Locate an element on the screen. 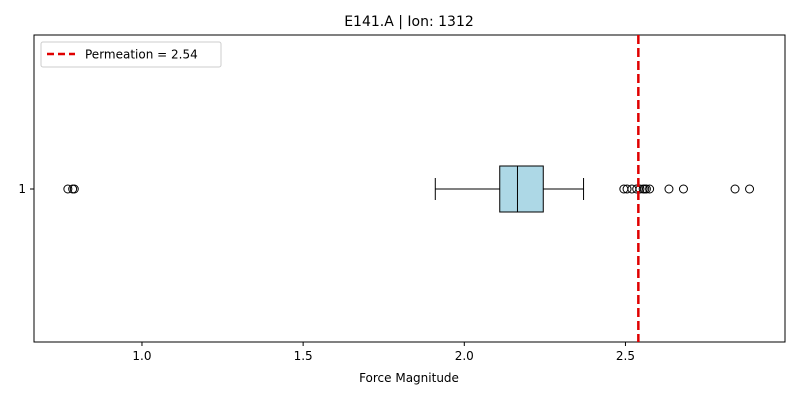 This screenshot has height=400, width=800. interquartile-box is located at coordinates (521, 189).